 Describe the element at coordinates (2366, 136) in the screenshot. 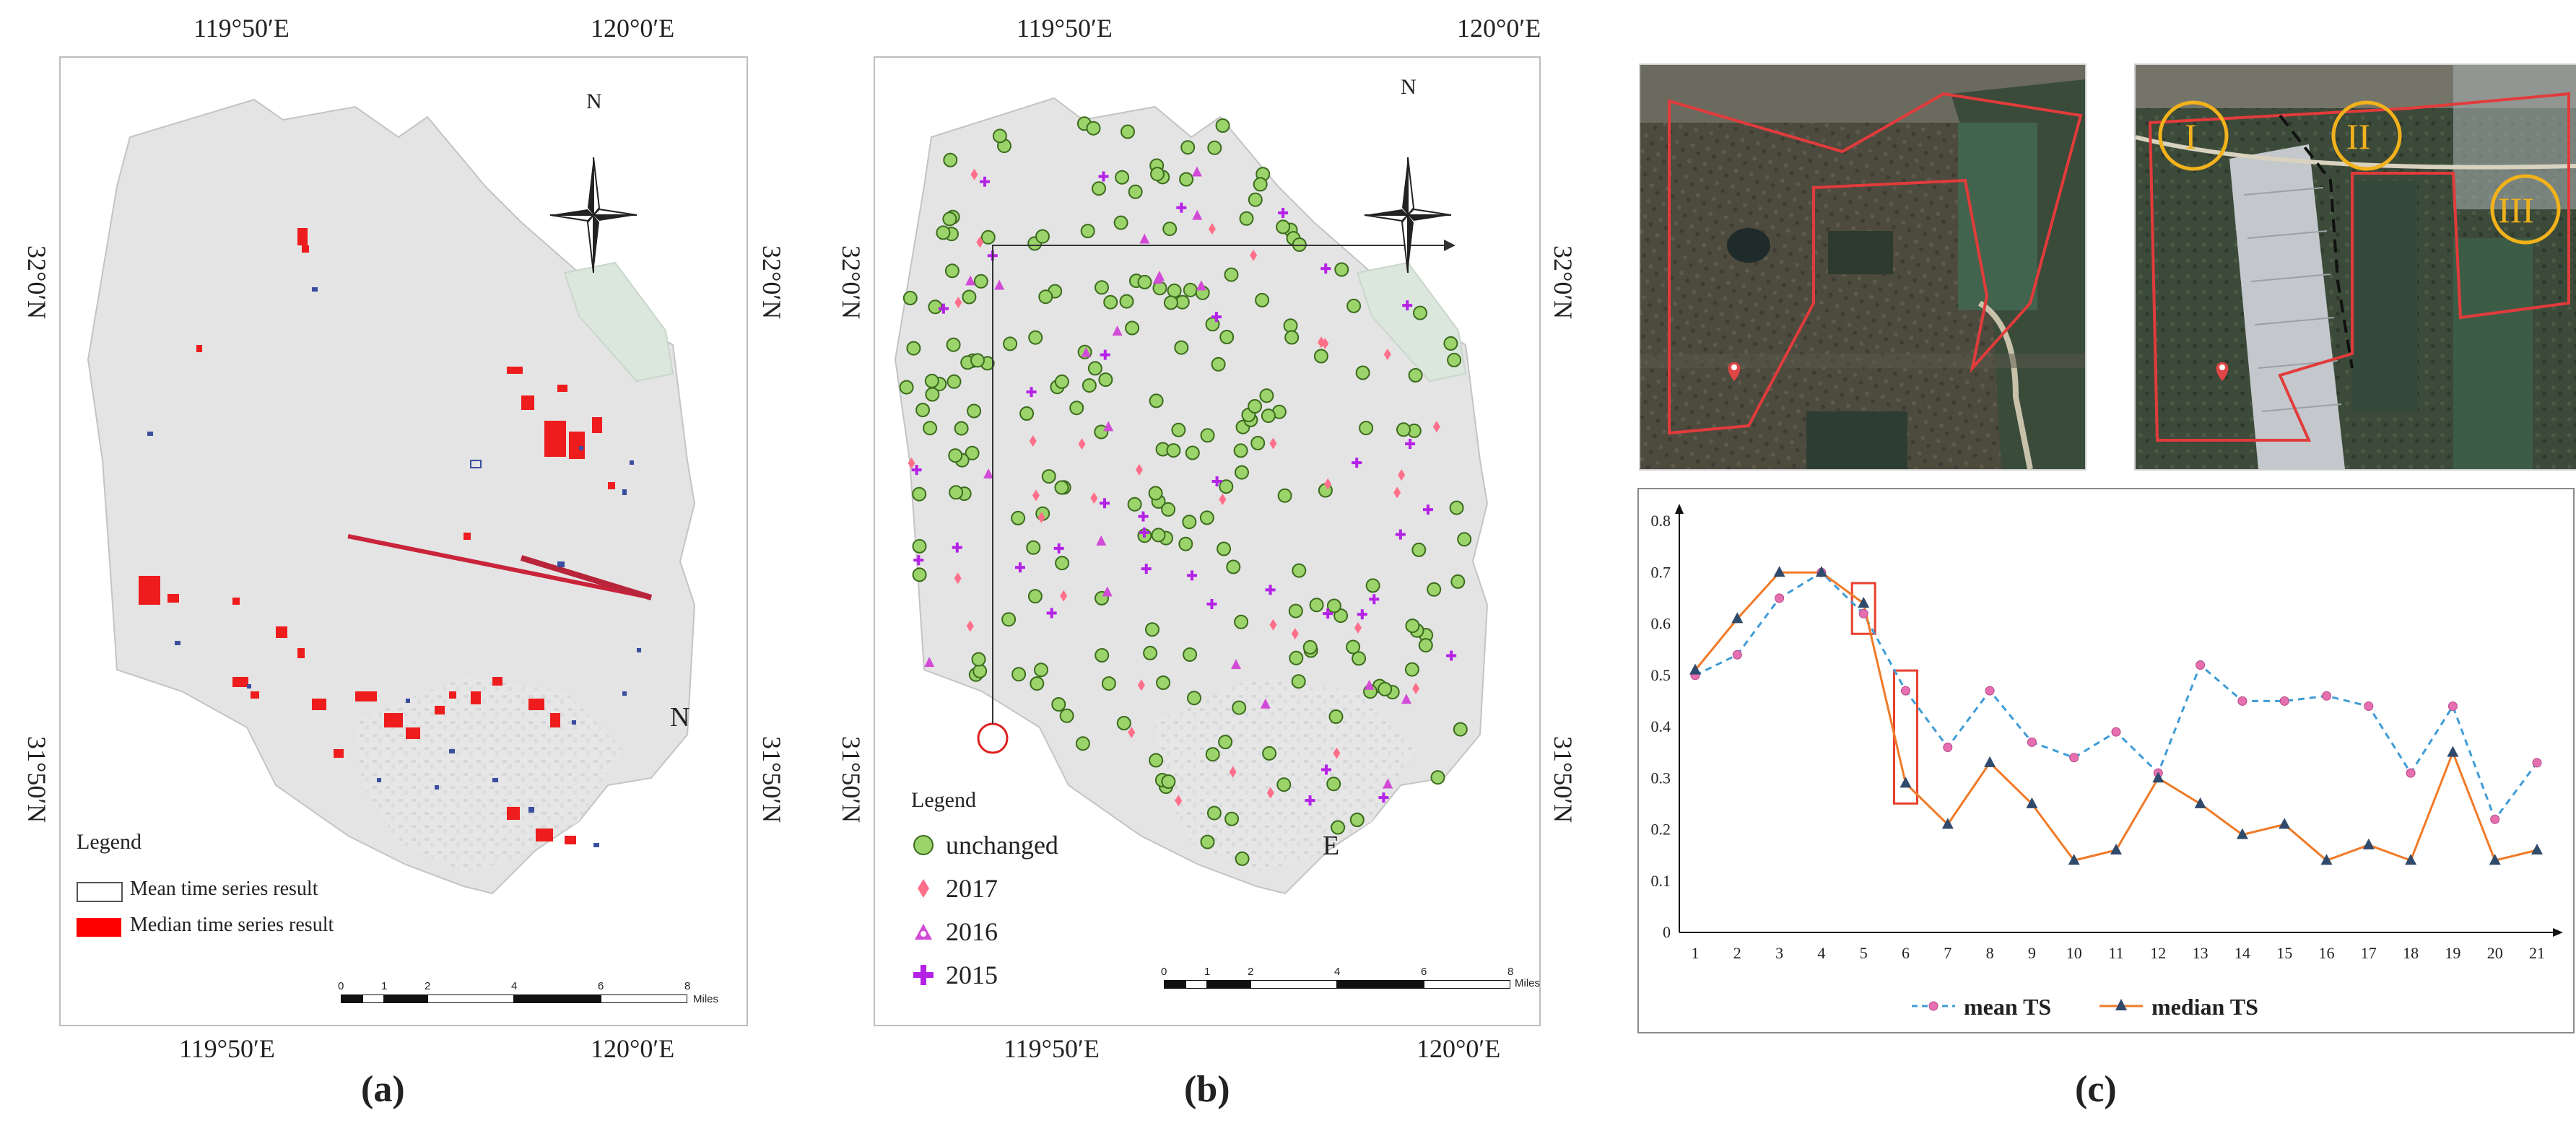

I see `inset2-circle-II` at that location.